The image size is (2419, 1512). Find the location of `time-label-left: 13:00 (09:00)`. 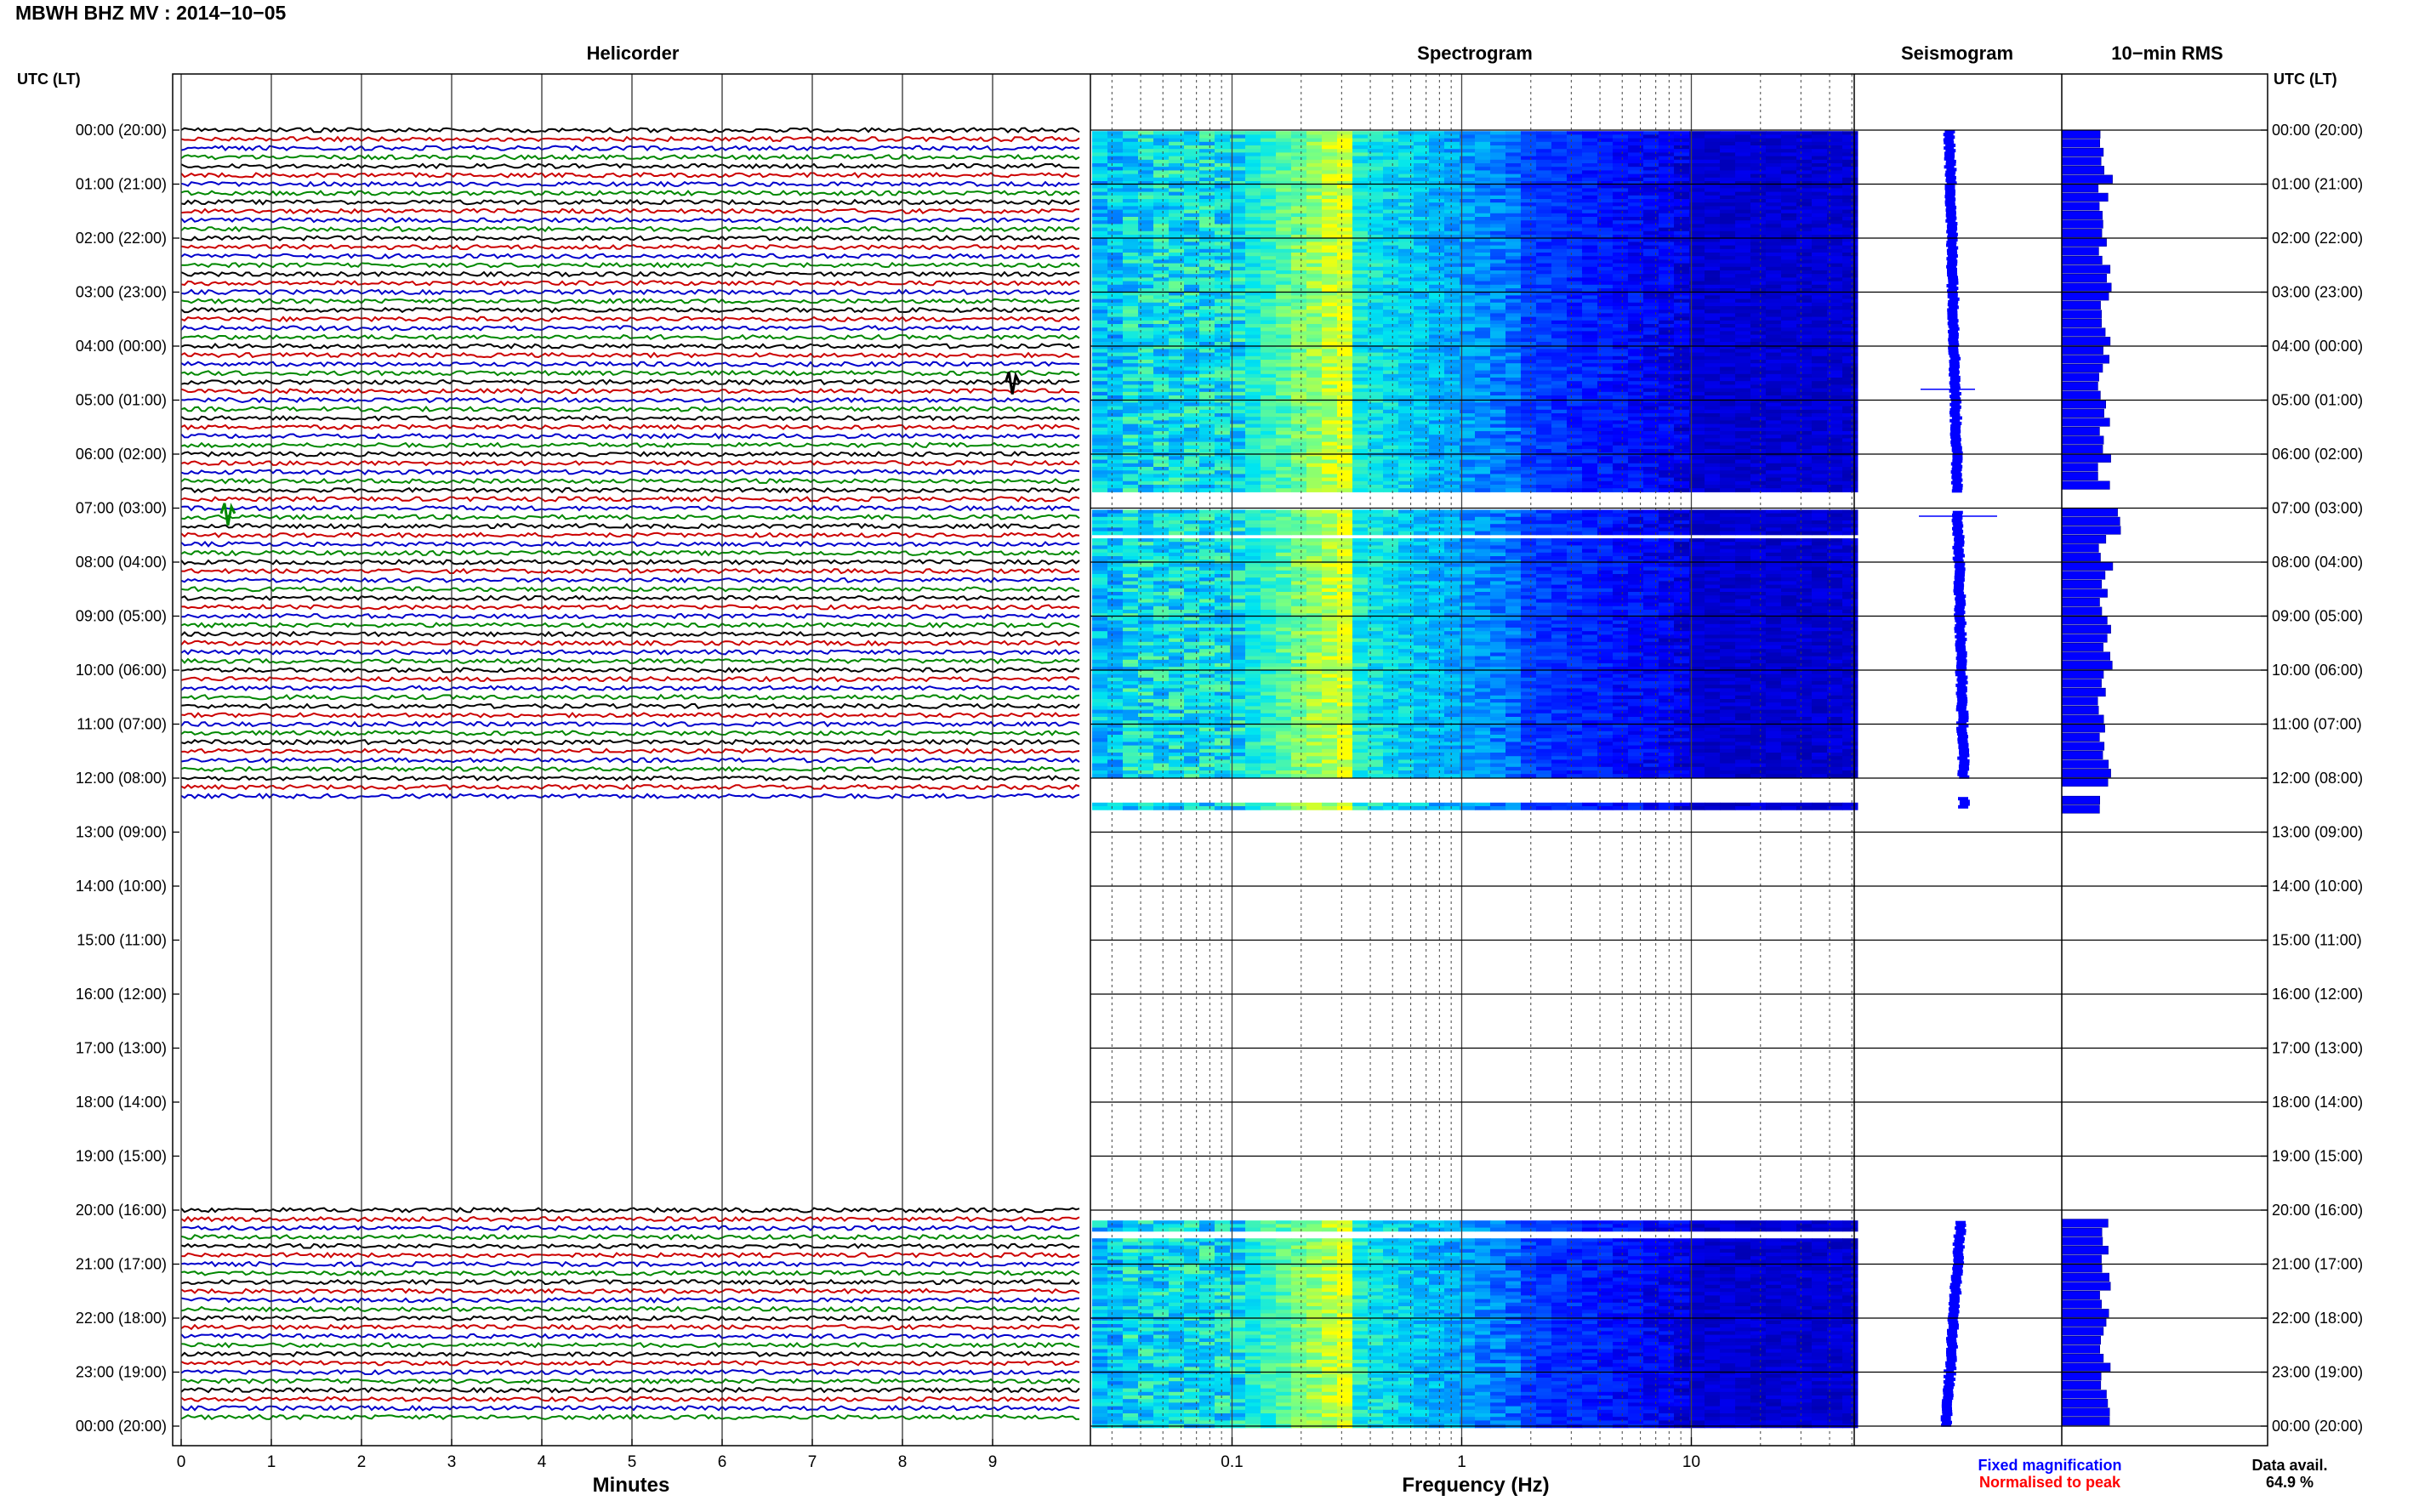

time-label-left: 13:00 (09:00) is located at coordinates (121, 832).